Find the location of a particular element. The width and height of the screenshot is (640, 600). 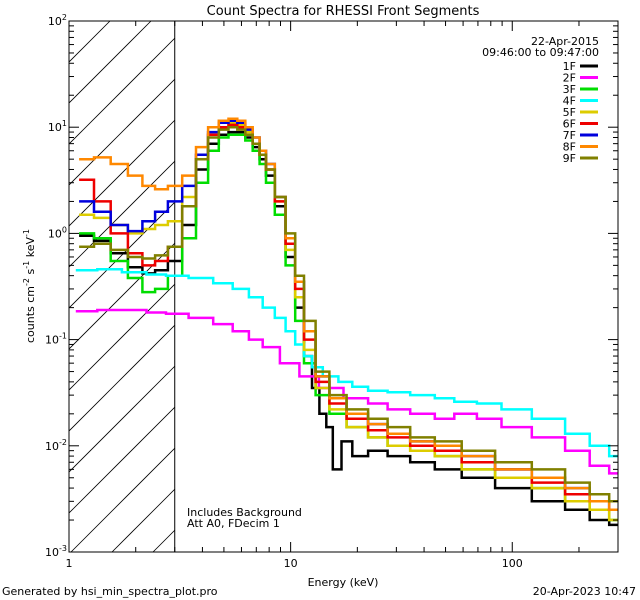

legend-label-8F: 8F is located at coordinates (569, 147).